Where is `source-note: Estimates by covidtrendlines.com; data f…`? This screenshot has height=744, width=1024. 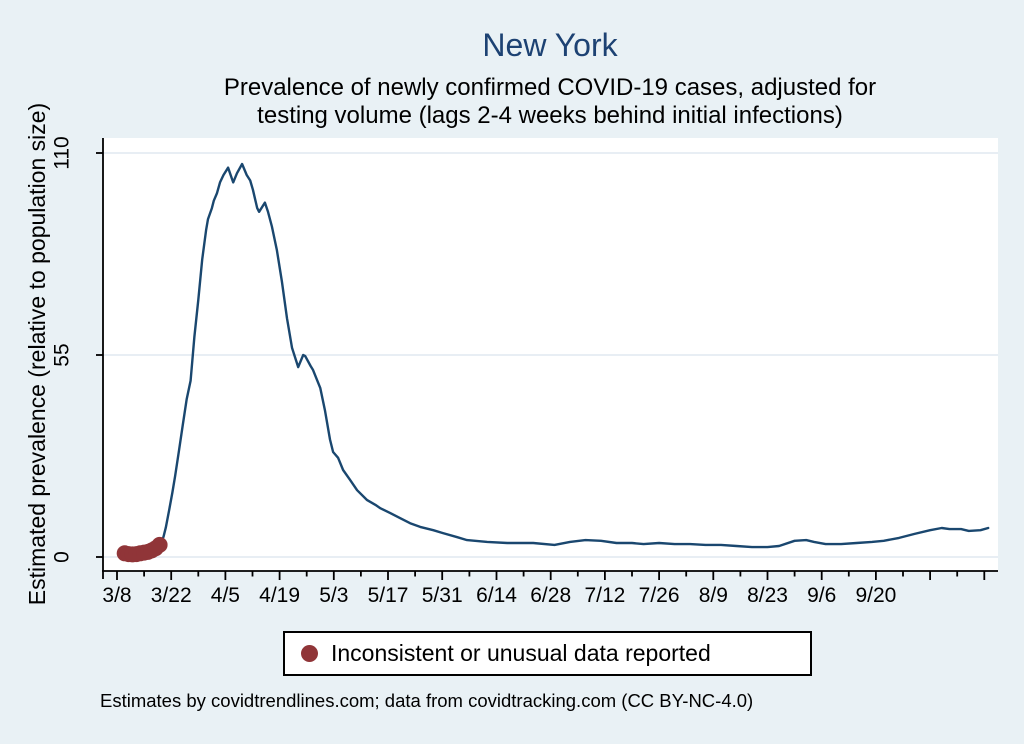 source-note: Estimates by covidtrendlines.com; data f… is located at coordinates (427, 700).